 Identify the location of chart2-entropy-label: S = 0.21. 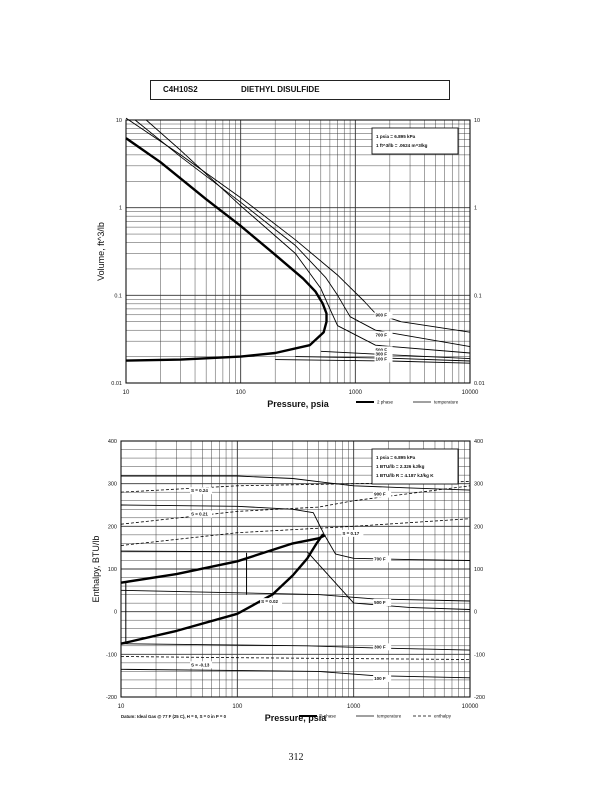
(199, 514).